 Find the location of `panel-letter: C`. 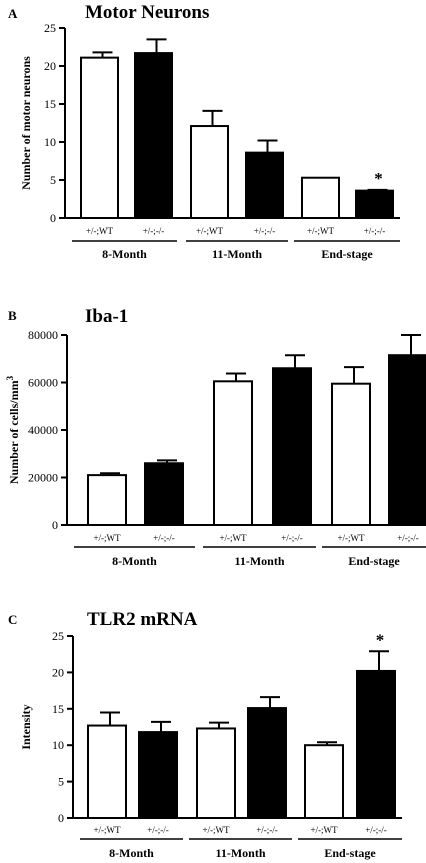

panel-letter: C is located at coordinates (12, 619).